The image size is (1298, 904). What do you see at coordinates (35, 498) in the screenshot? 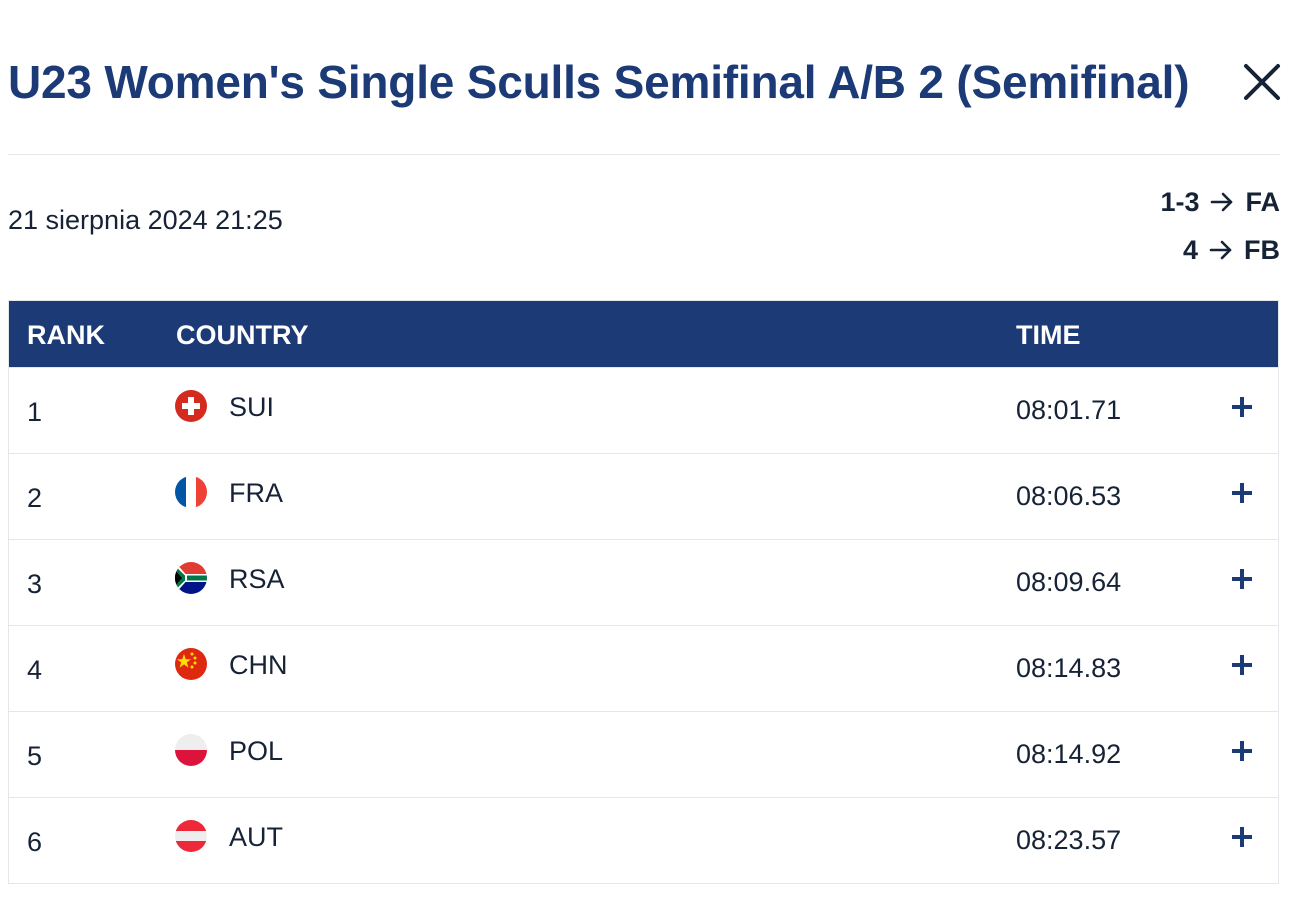
I see `rank-cell: 2` at bounding box center [35, 498].